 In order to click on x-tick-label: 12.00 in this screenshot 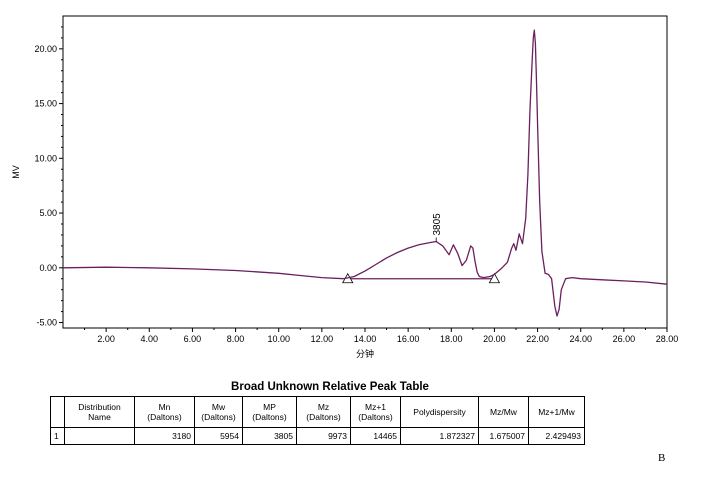, I will do `click(322, 339)`.